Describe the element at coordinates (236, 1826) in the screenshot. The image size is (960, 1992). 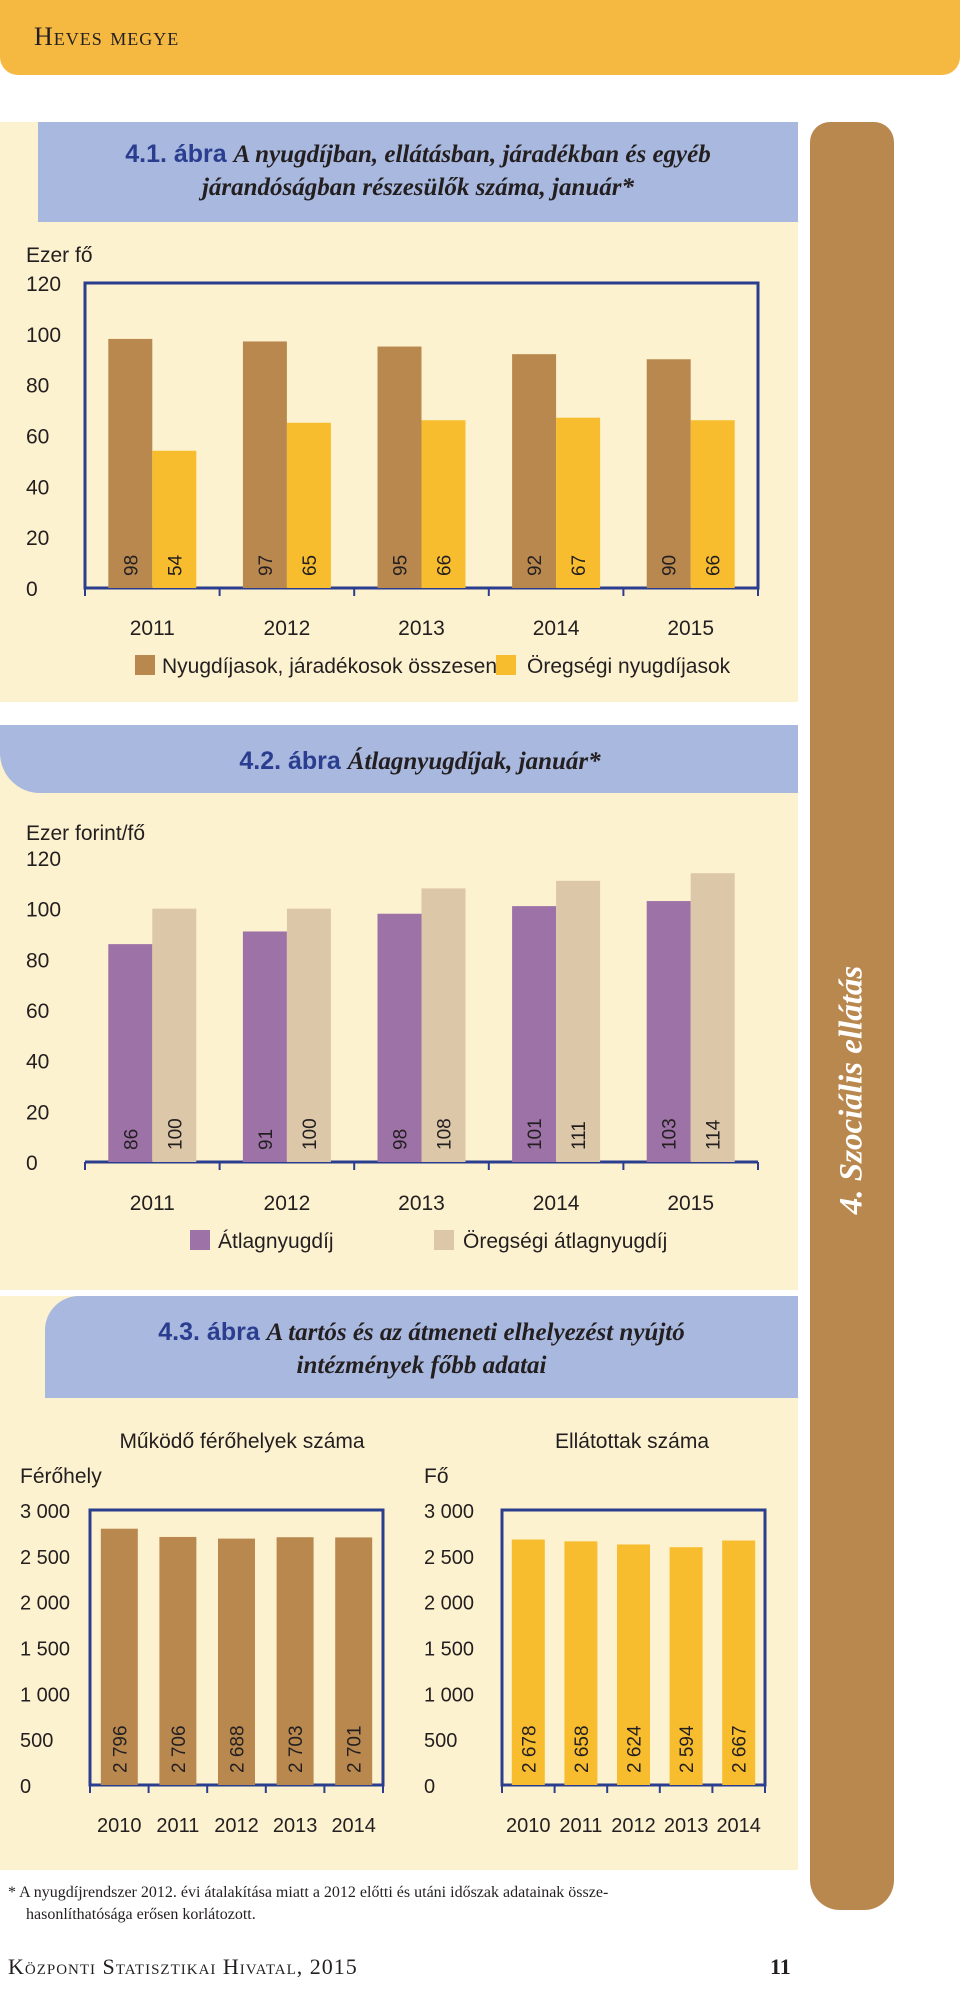
I see `chart3-x-tick-label: 2012` at that location.